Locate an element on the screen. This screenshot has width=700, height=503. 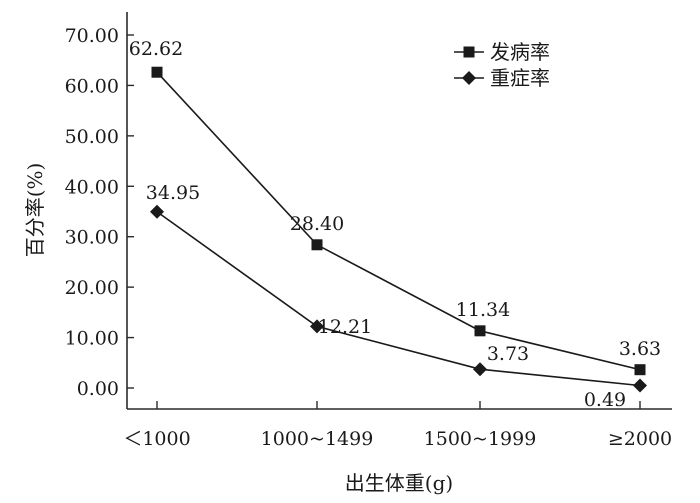
data-label: 12.21 is located at coordinates (345, 327).